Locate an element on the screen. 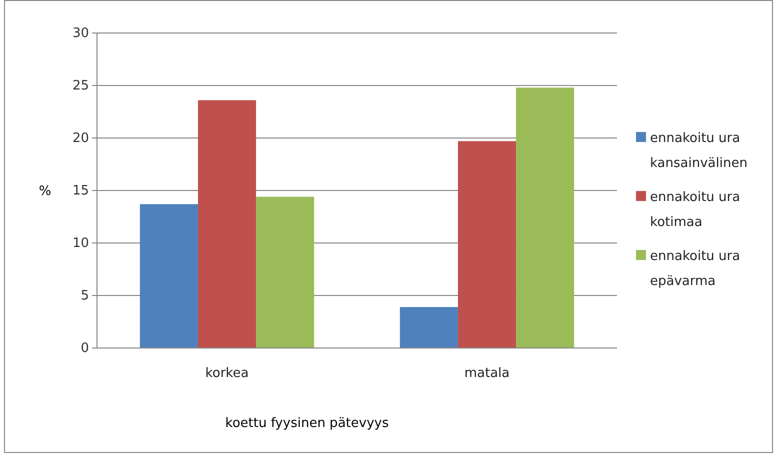  y-tick-label: 5 is located at coordinates (84, 296).